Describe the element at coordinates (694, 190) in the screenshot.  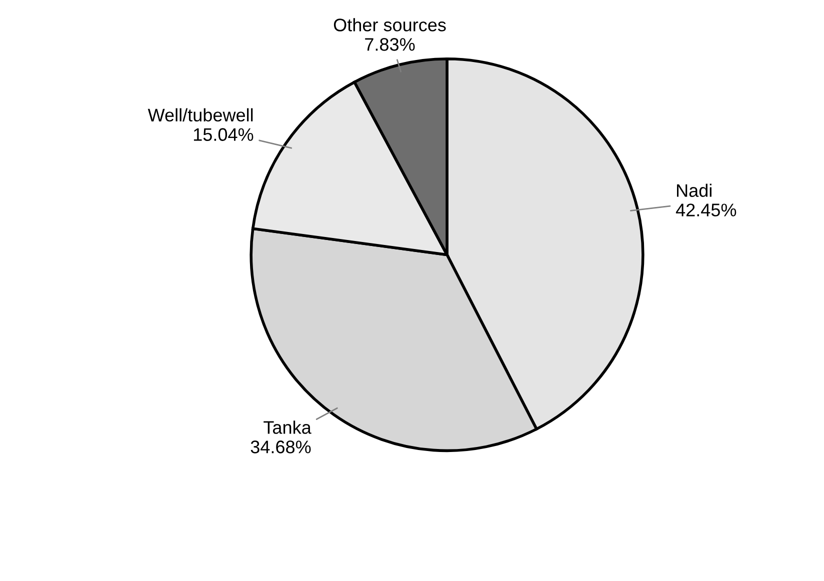
I see `slice-label: Nadi` at that location.